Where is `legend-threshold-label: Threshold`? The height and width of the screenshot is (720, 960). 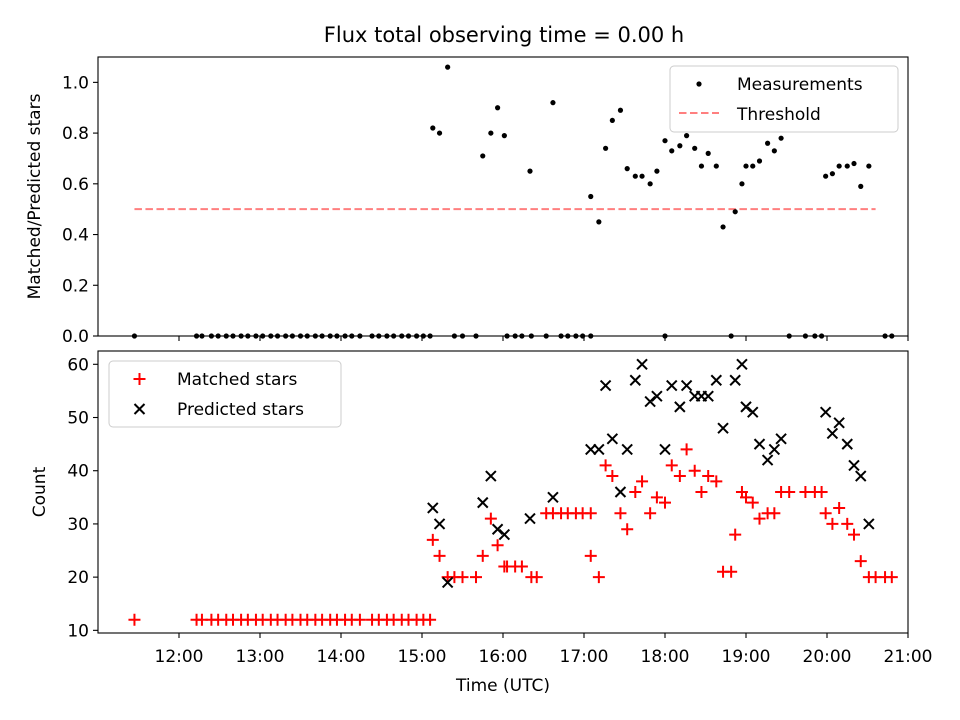 legend-threshold-label: Threshold is located at coordinates (778, 115).